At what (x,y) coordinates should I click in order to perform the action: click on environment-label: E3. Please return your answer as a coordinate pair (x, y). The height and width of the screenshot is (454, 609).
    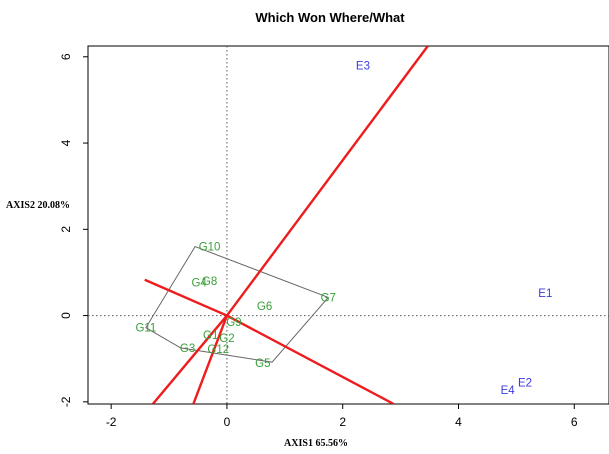
    Looking at the image, I should click on (363, 66).